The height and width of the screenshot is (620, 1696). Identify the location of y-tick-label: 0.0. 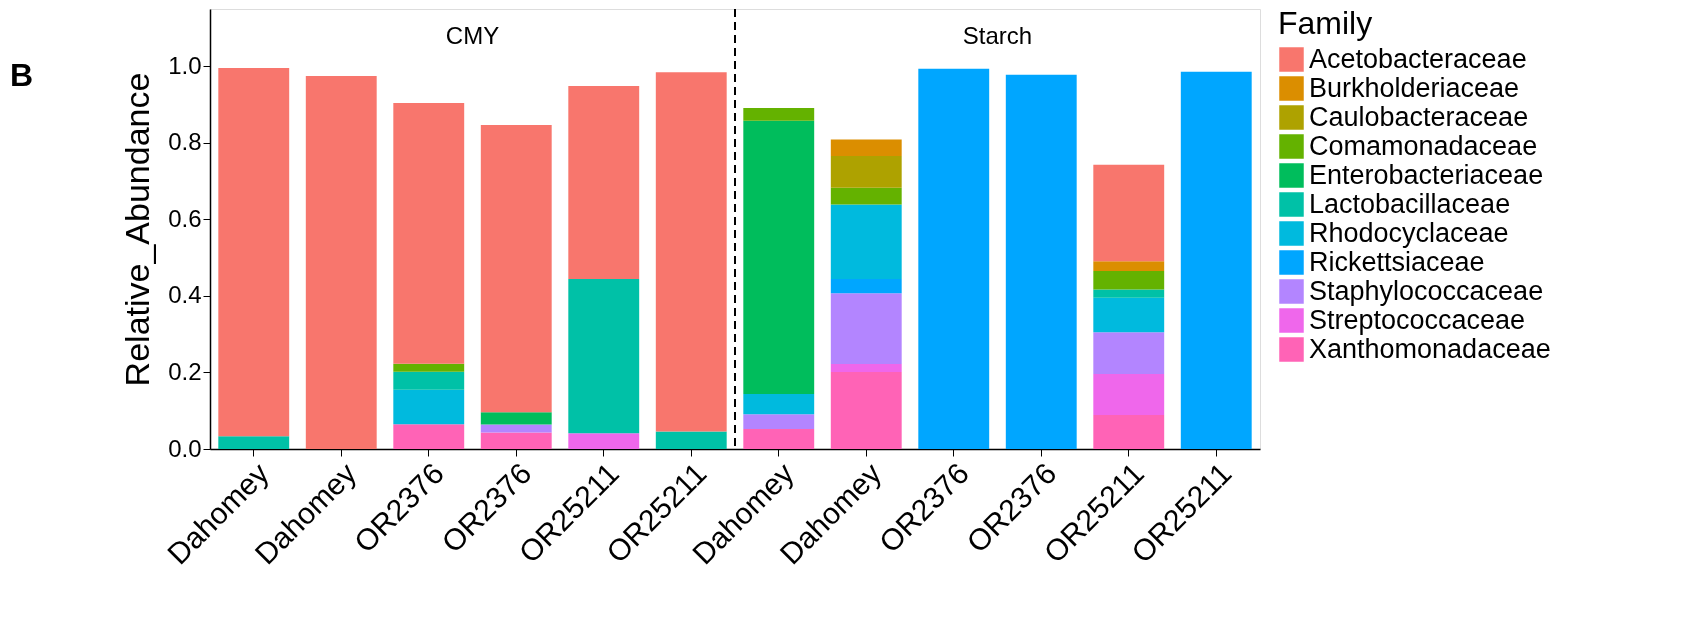
(185, 448).